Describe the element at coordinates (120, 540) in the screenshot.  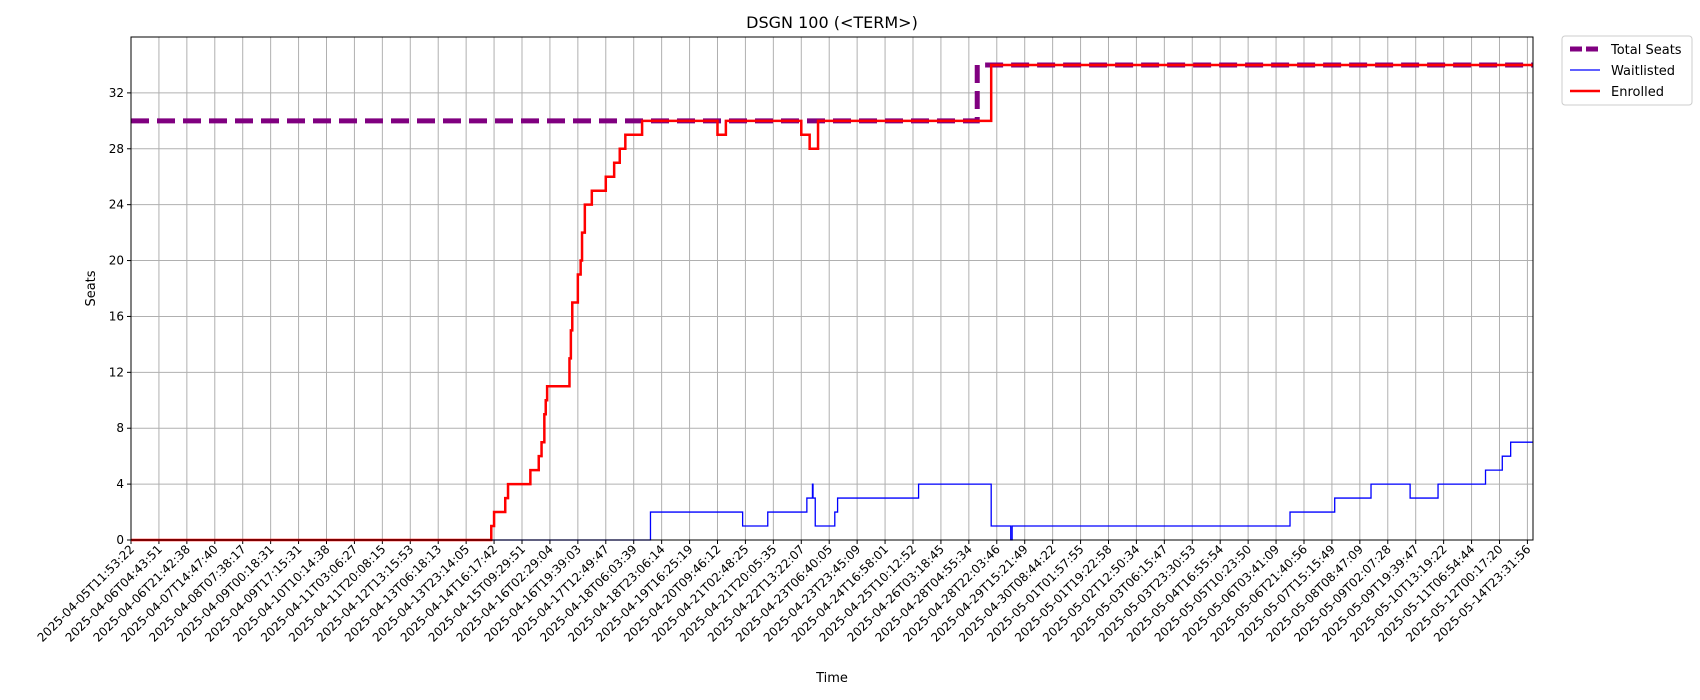
I see `y-tick-label: 0` at that location.